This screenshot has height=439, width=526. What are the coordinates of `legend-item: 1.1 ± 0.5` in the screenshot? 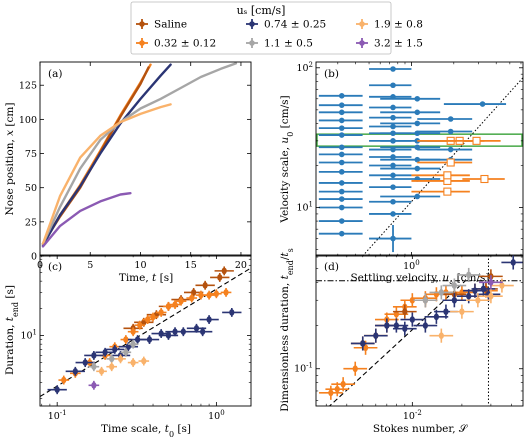 It's located at (279, 44).